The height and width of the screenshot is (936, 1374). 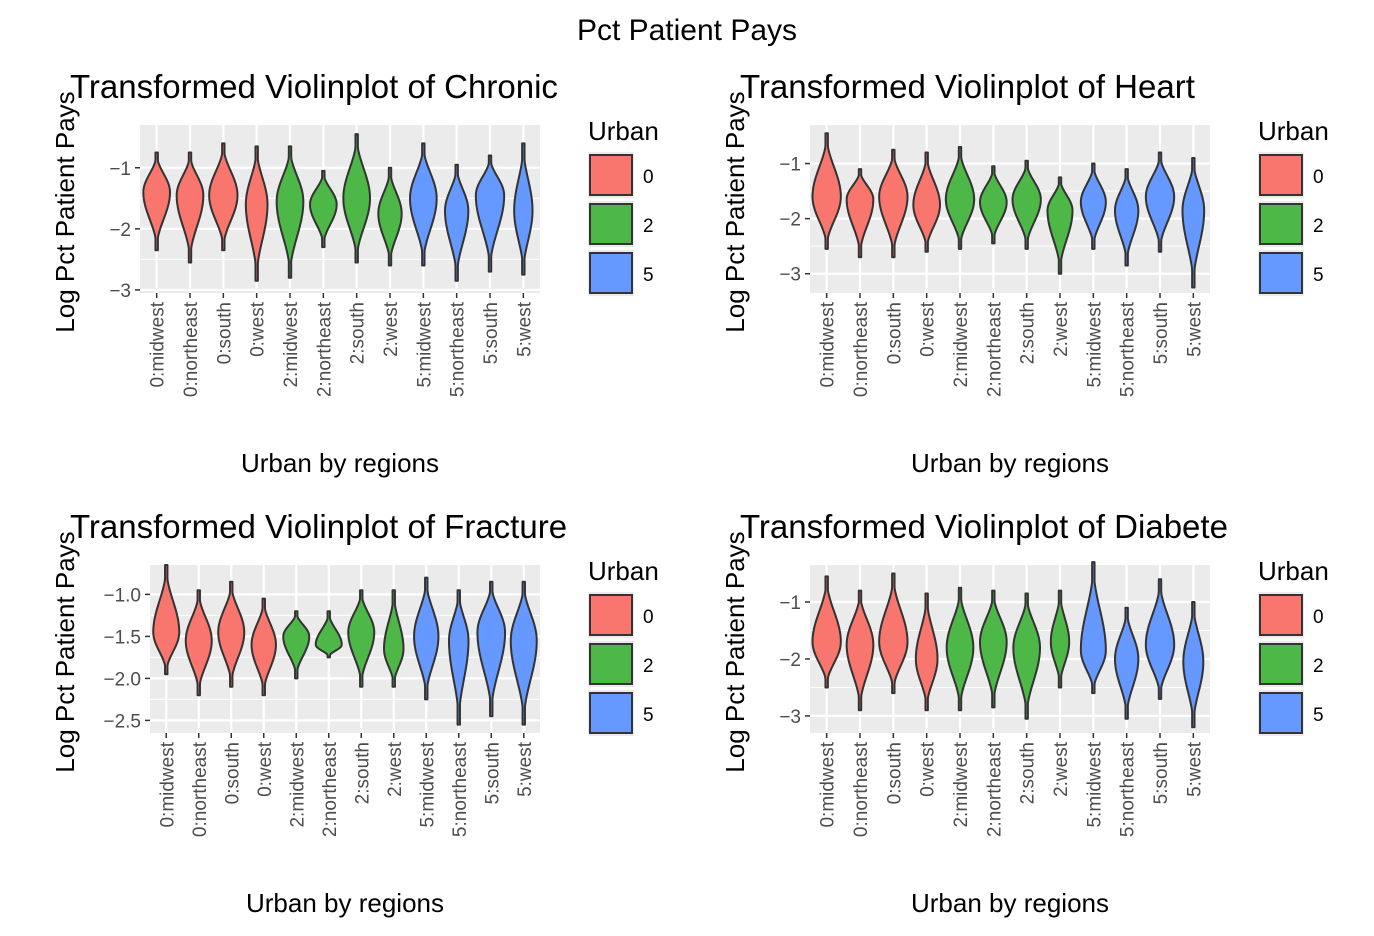 What do you see at coordinates (967, 86) in the screenshot?
I see `panel-title: Transformed Violinplot of Heart` at bounding box center [967, 86].